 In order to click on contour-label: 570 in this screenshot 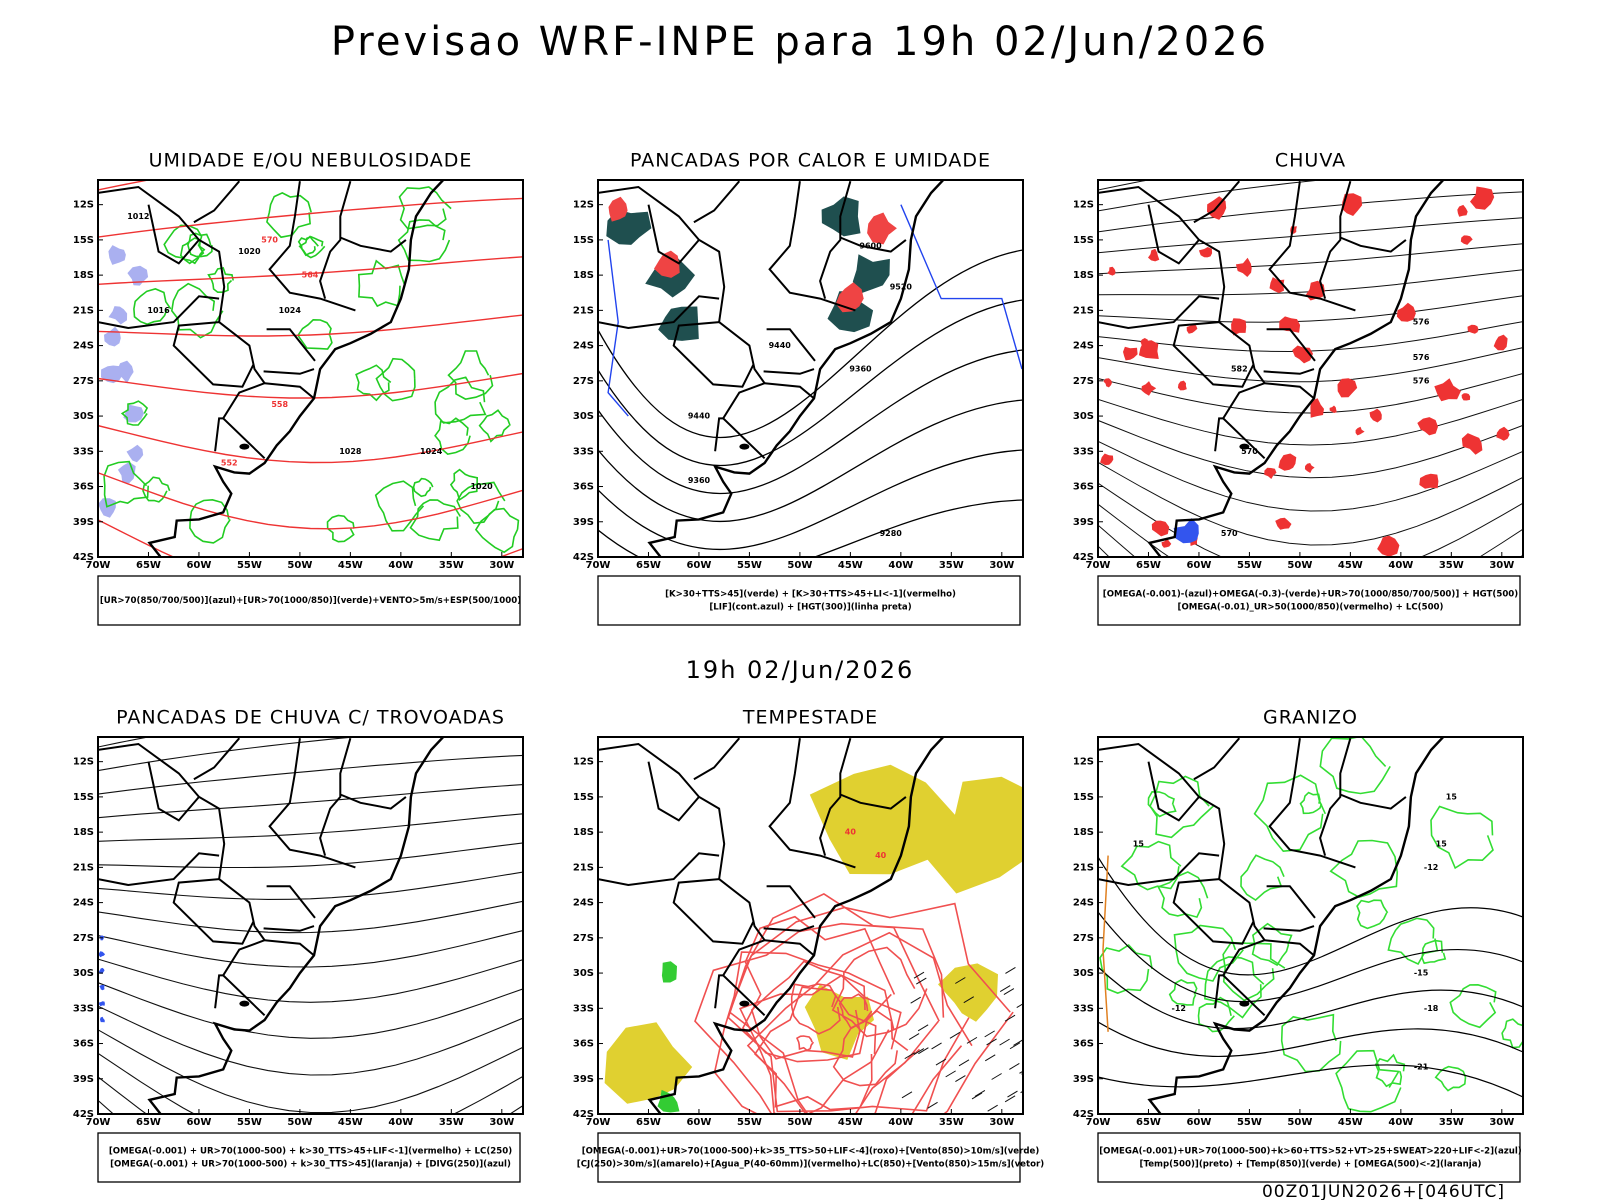, I will do `click(1229, 533)`.